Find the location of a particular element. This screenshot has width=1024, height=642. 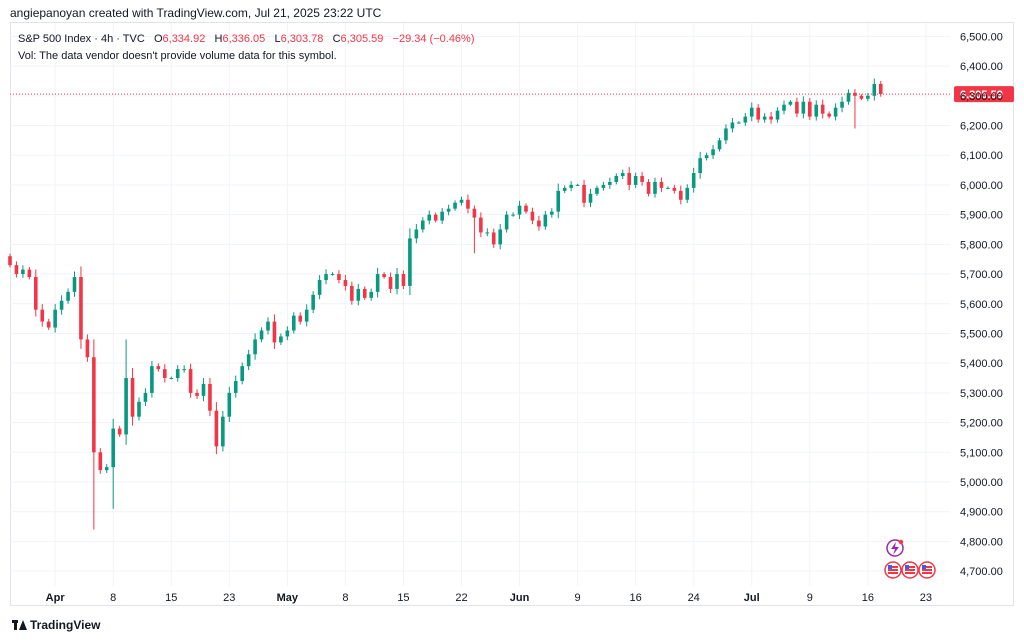

y-tick-label: 5,300.00 is located at coordinates (981, 394).